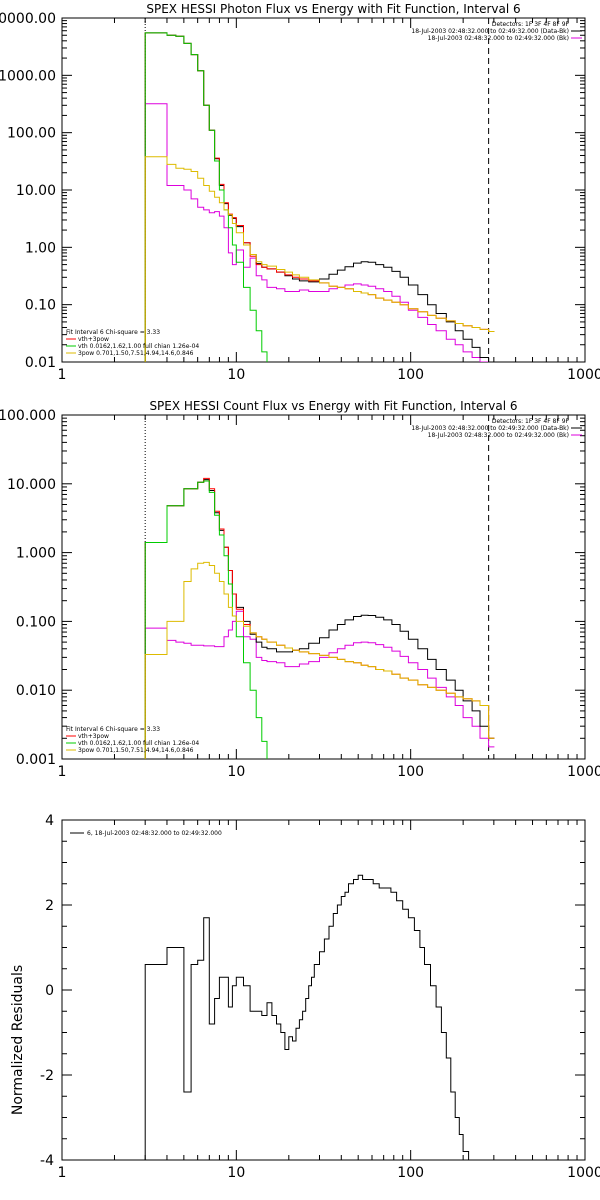 The height and width of the screenshot is (1200, 600). I want to click on y-tick-label: 0.010, so click(36, 691).